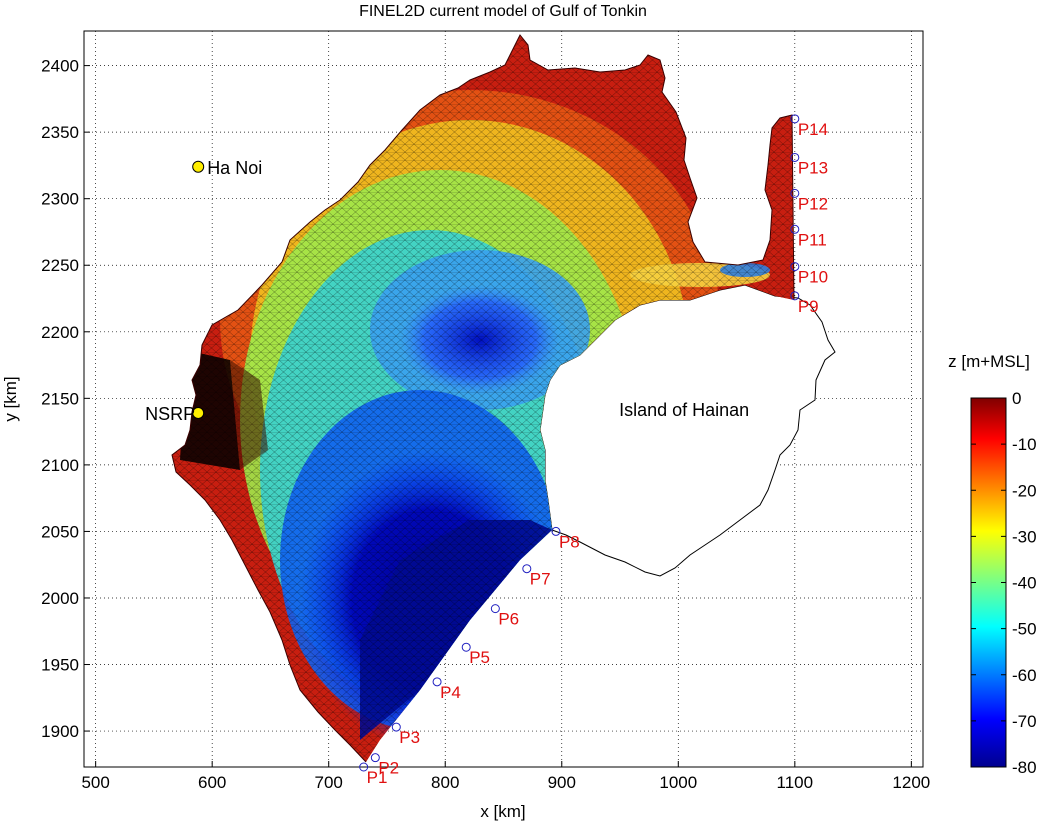 This screenshot has height=823, width=1042. What do you see at coordinates (687, 430) in the screenshot?
I see `hainan-coastline` at bounding box center [687, 430].